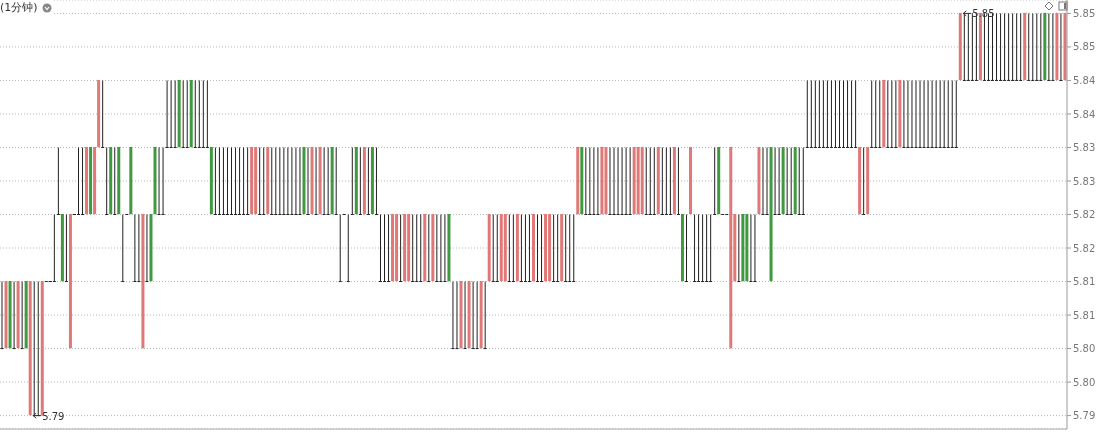 The height and width of the screenshot is (439, 1107). What do you see at coordinates (19, 7) in the screenshot?
I see `chart-title: (1分钟)` at bounding box center [19, 7].